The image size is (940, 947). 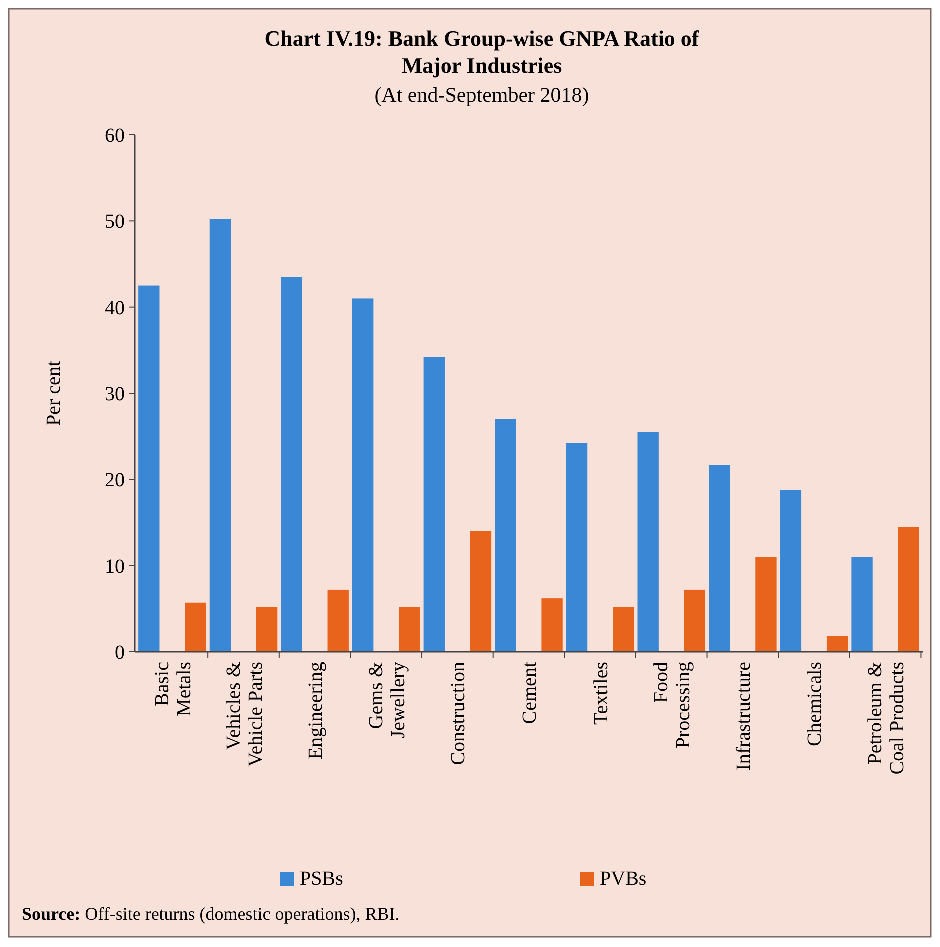 What do you see at coordinates (623, 879) in the screenshot?
I see `legend-label: PVBs` at bounding box center [623, 879].